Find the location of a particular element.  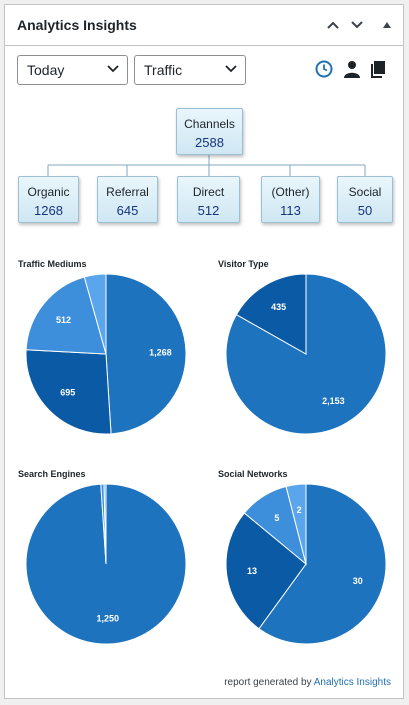

tree-node-label: Social is located at coordinates (365, 192).